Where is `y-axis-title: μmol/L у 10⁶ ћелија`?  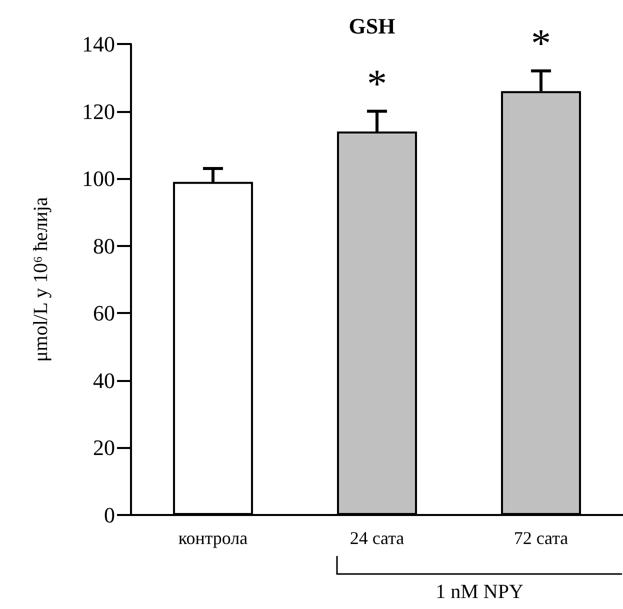
y-axis-title: μmol/L у 10⁶ ћелија is located at coordinates (41, 279).